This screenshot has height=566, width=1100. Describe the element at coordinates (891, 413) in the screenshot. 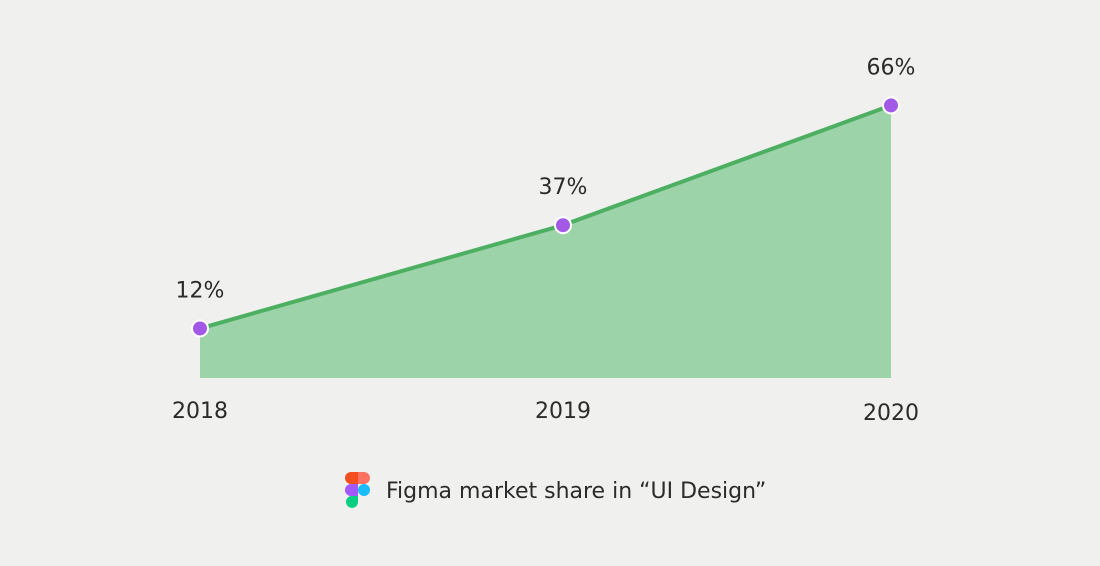

I see `x-tick-label: 2020` at that location.